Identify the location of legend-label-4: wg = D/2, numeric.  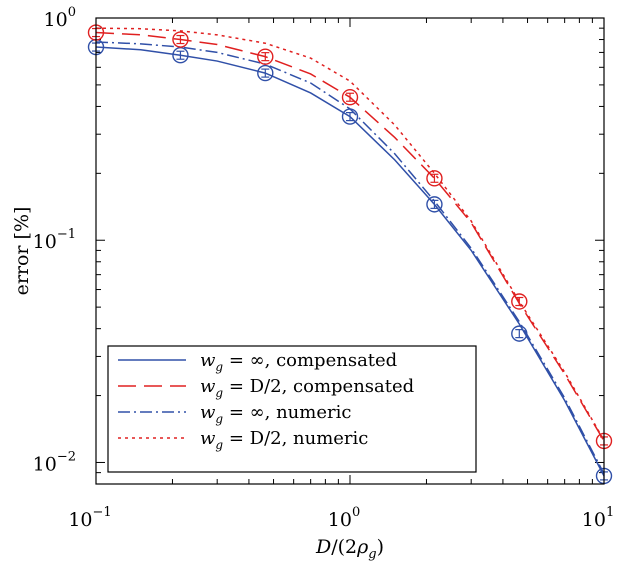
(284, 440).